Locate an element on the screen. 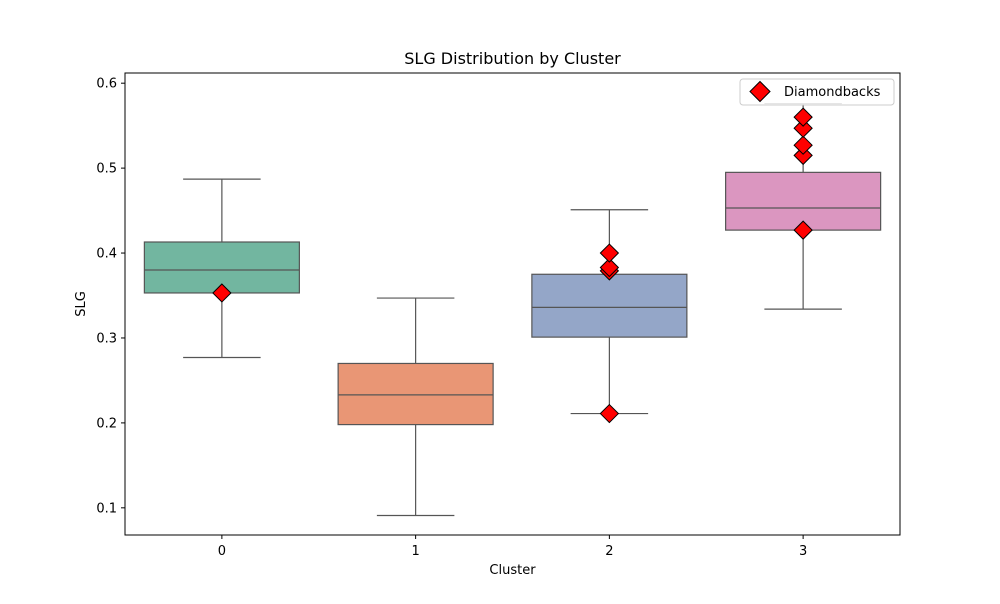  x-axis-label: Cluster is located at coordinates (512, 570).